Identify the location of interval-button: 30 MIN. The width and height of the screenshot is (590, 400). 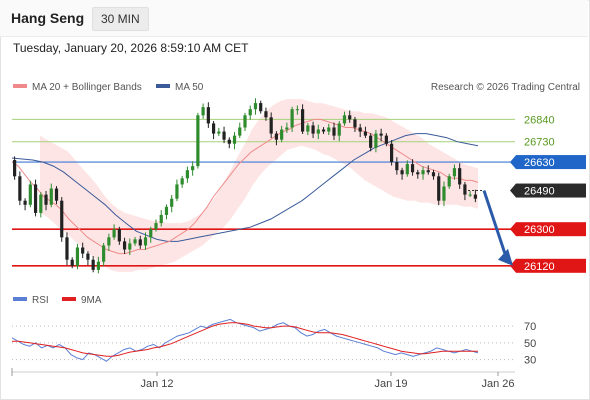
(120, 19).